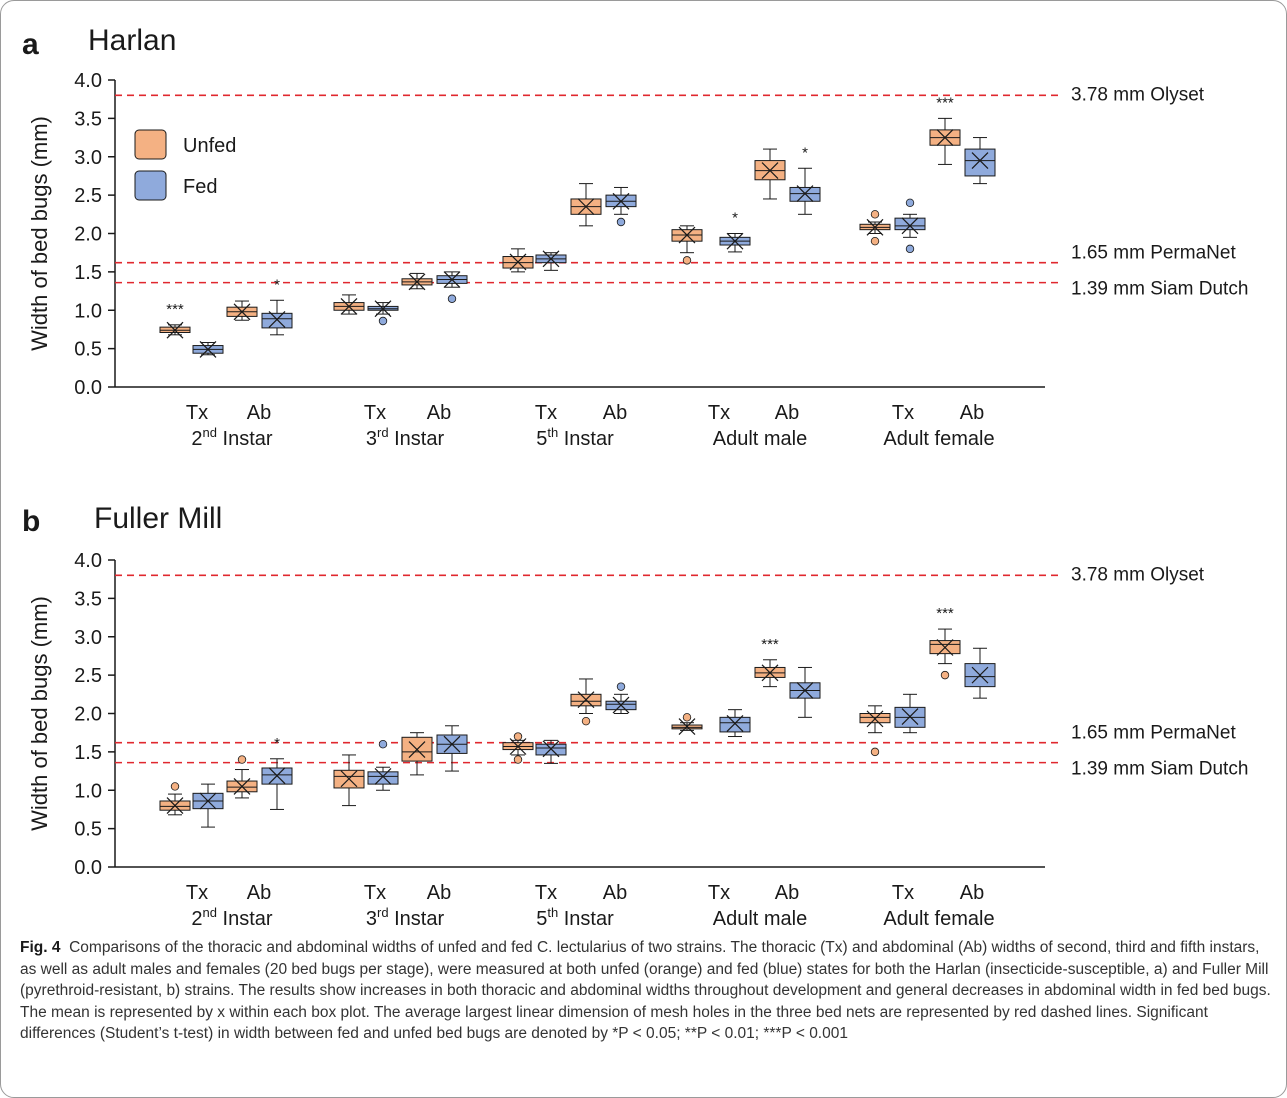  I want to click on legend-swatch, so click(150, 144).